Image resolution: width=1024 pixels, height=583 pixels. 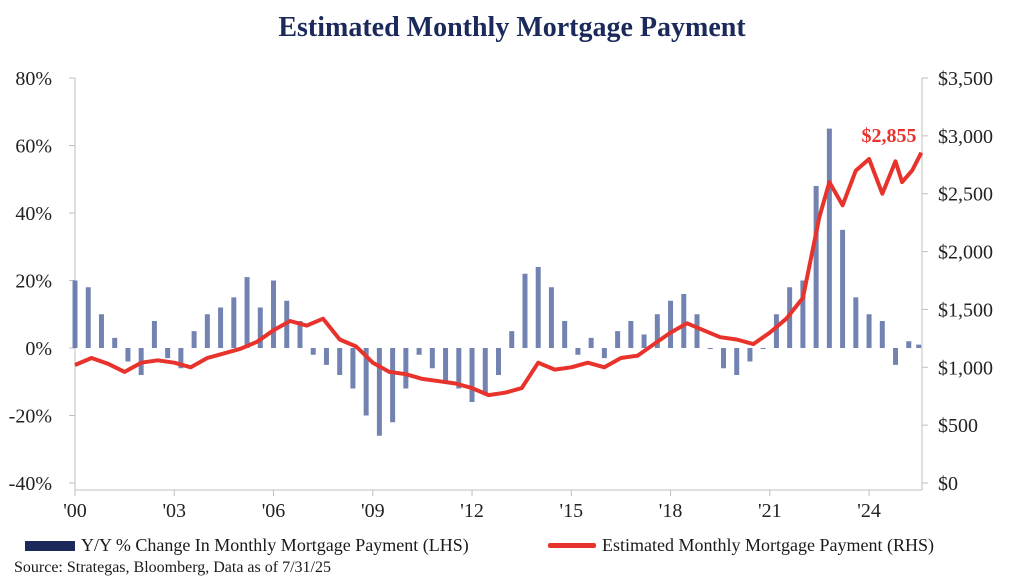 I want to click on x-axis-tick-label: '03, so click(x=174, y=511).